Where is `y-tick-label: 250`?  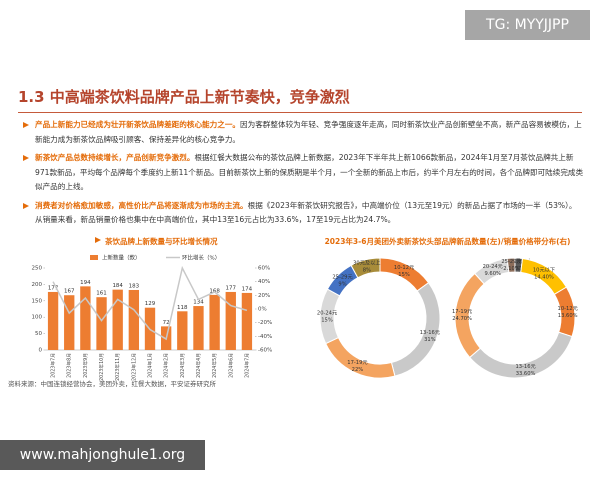 y-tick-label: 250 is located at coordinates (37, 269).